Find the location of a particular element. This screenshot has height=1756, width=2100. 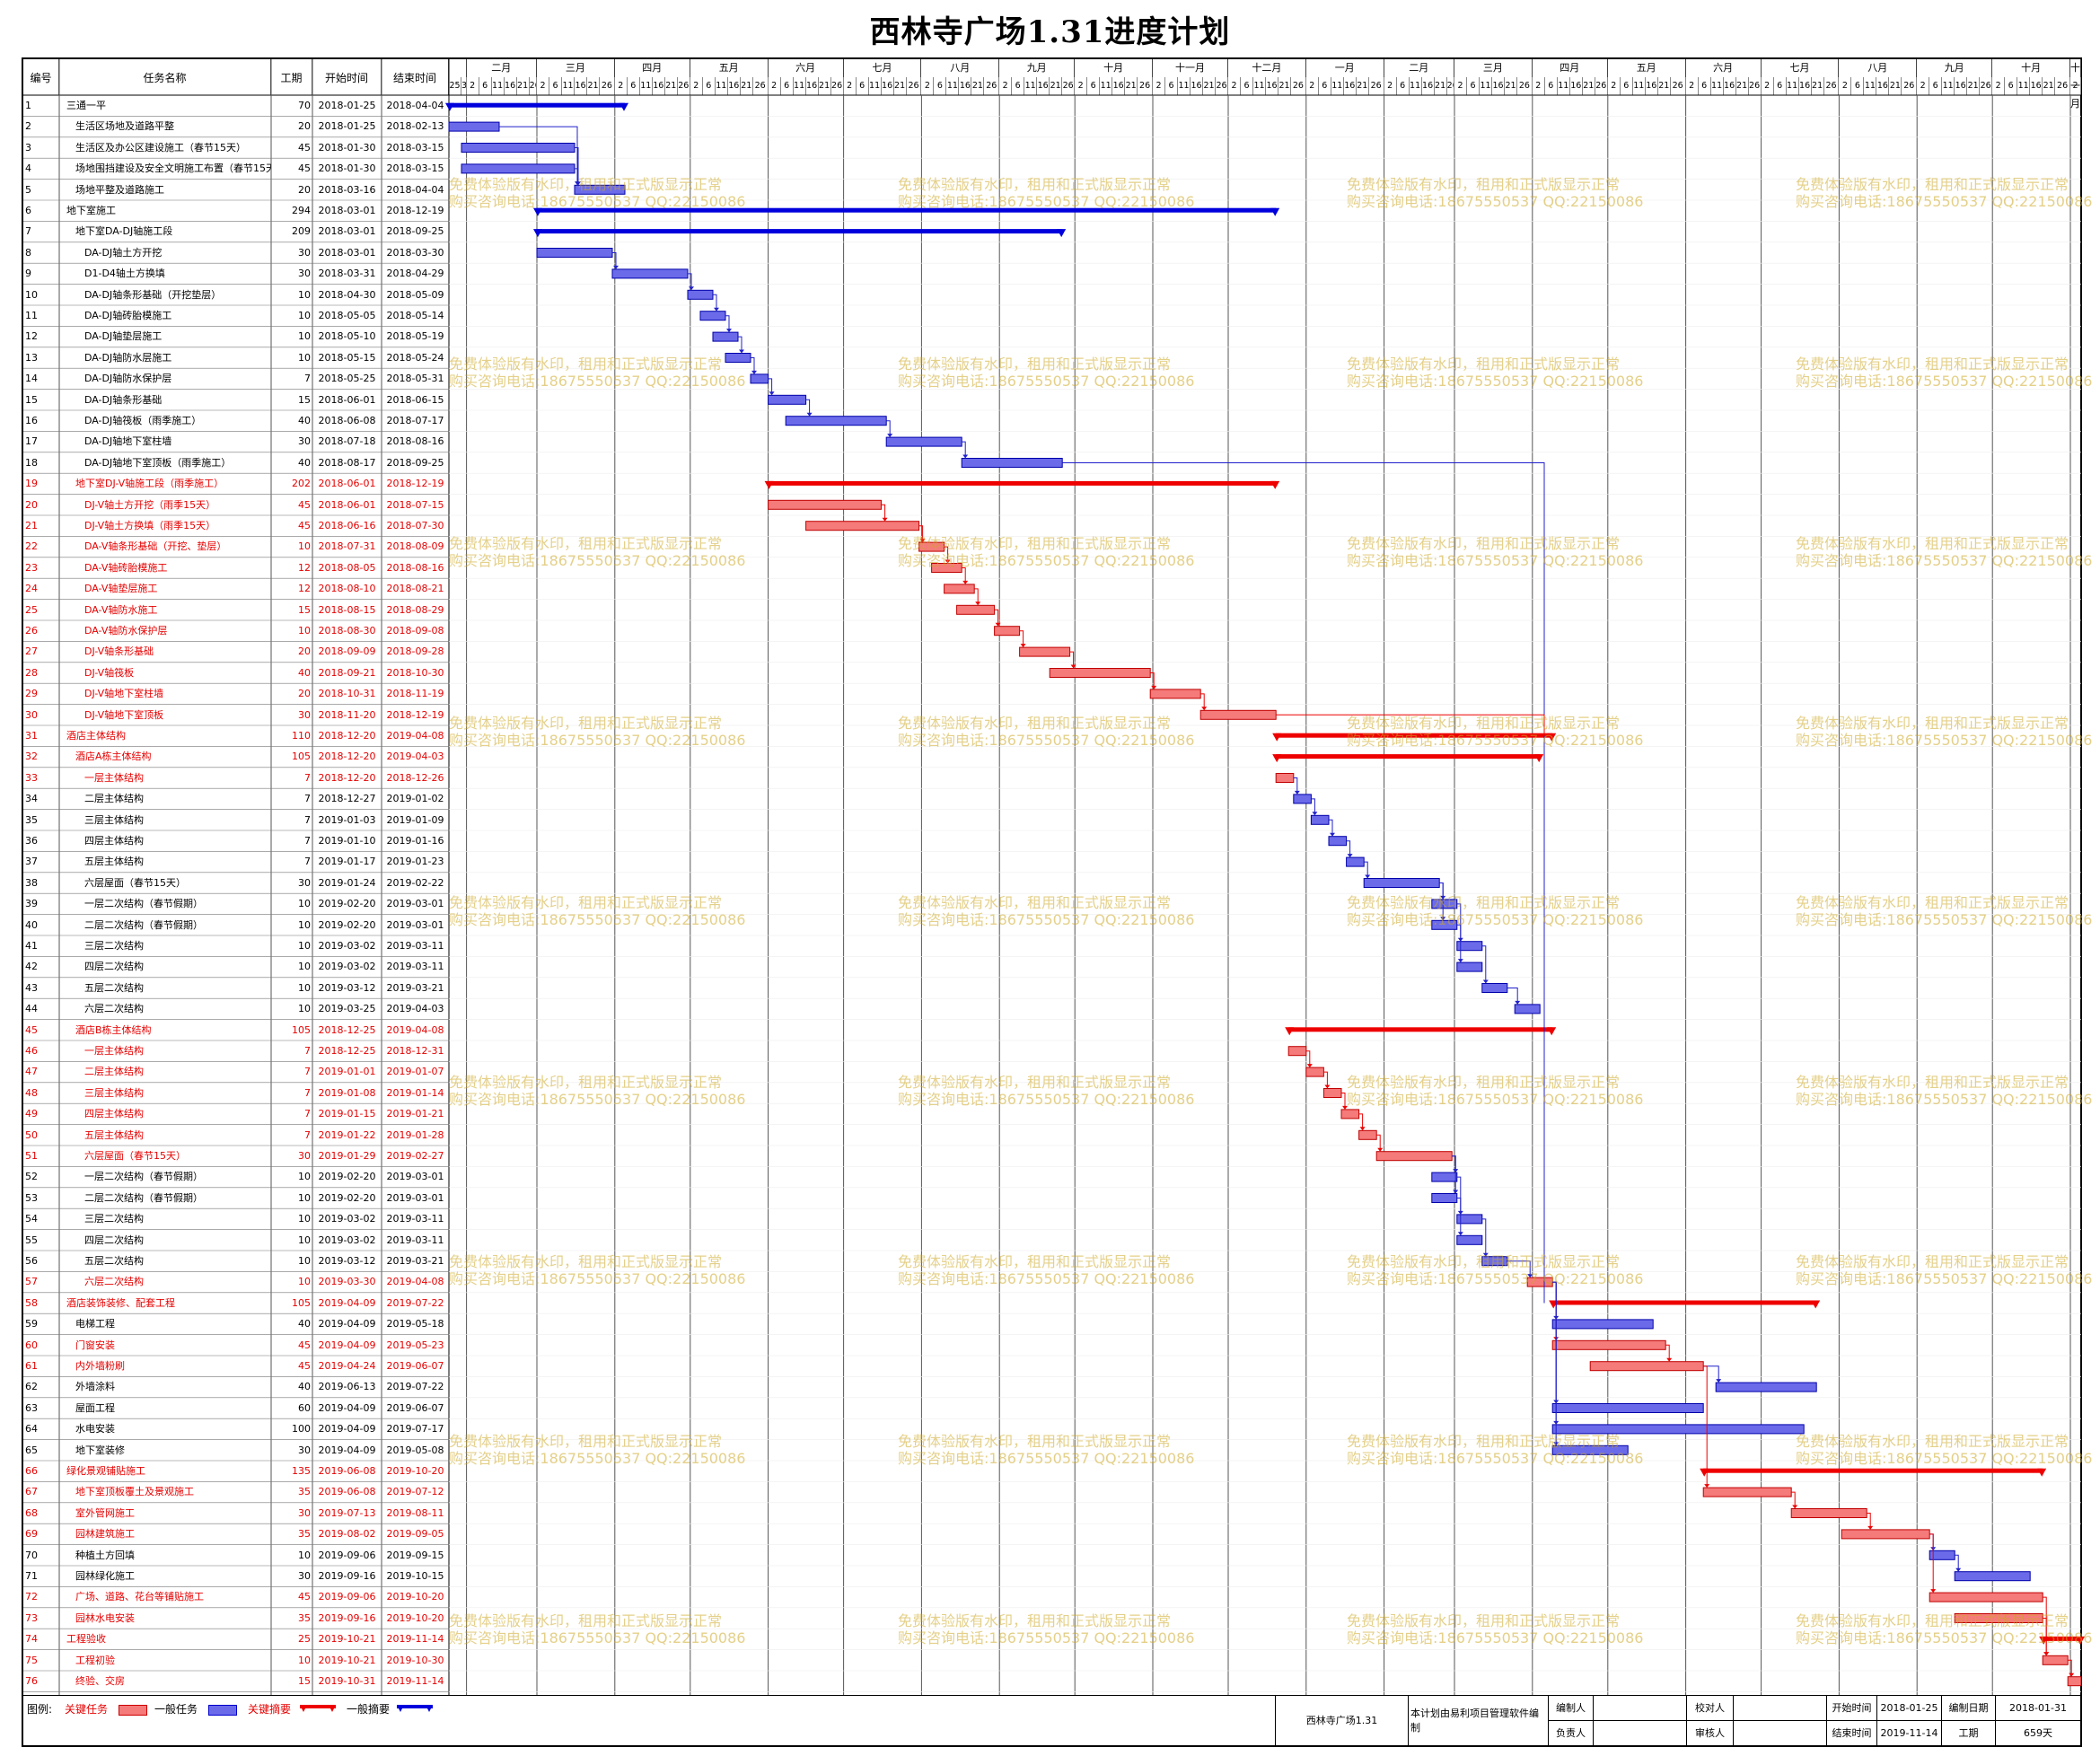

task-end: 2019-05-23 is located at coordinates (415, 1345).